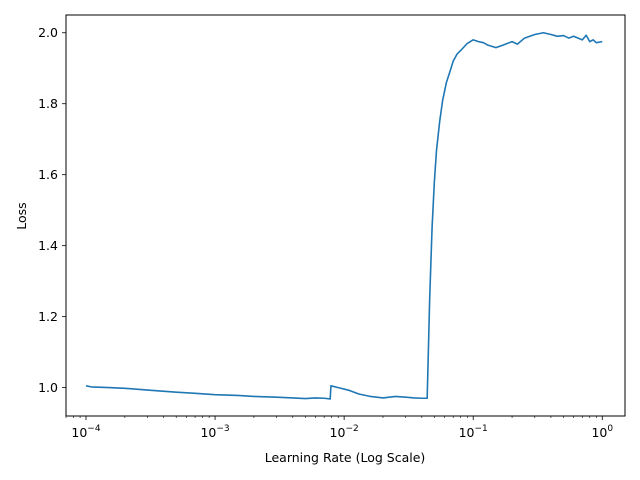 The image size is (640, 480). I want to click on x-tick-label: 10⁰, so click(602, 432).